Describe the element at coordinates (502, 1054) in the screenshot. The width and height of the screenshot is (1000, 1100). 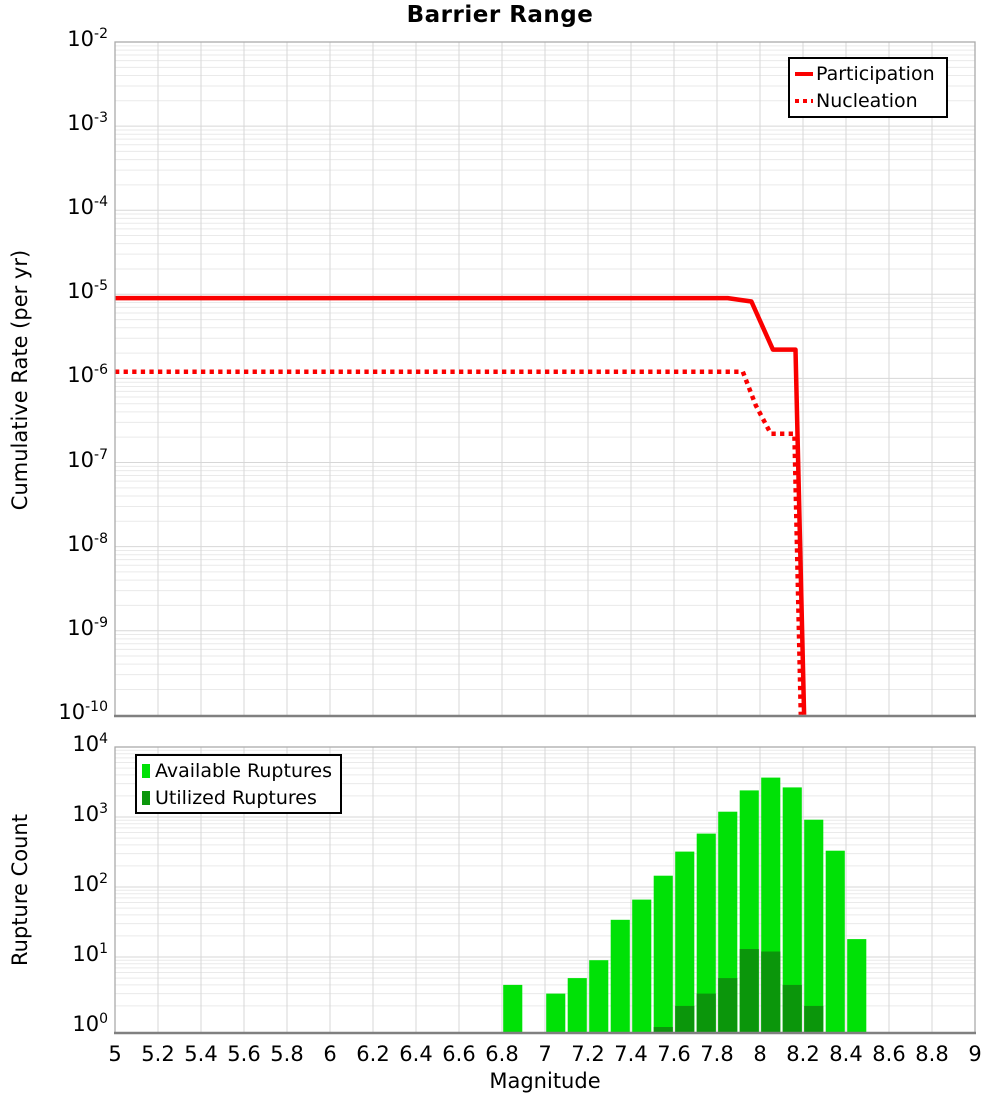
I see `x-tick-label-6.8: 6.8` at that location.